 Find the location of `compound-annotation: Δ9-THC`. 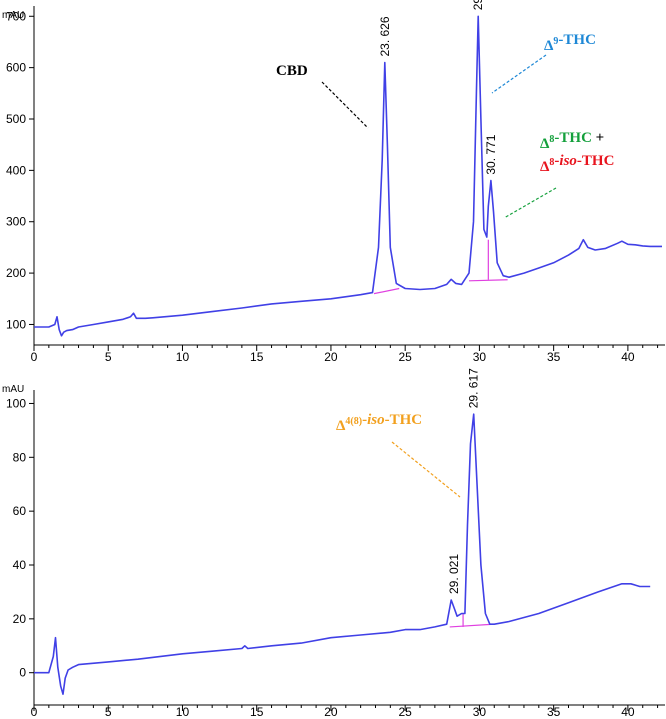

compound-annotation: Δ9-THC is located at coordinates (570, 43).